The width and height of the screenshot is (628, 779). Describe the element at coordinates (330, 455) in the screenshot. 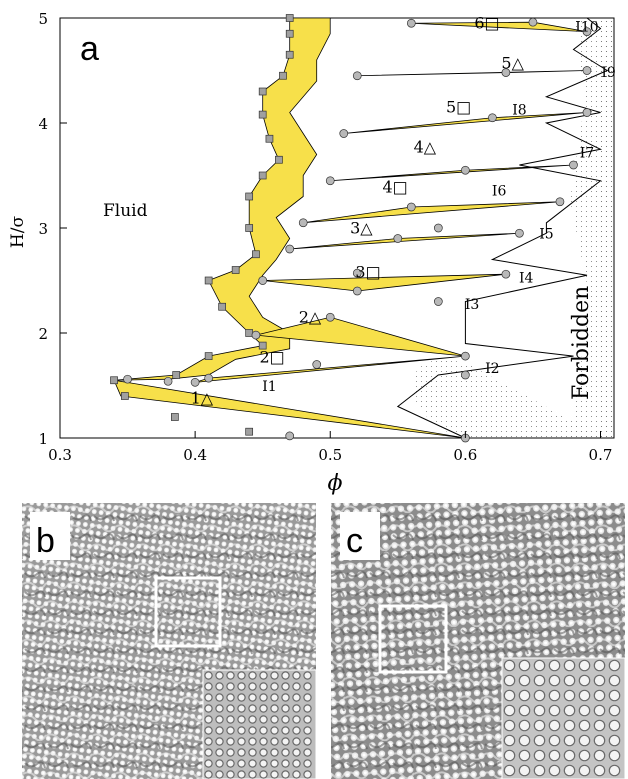

I see `x-tick-label: 0.5` at that location.